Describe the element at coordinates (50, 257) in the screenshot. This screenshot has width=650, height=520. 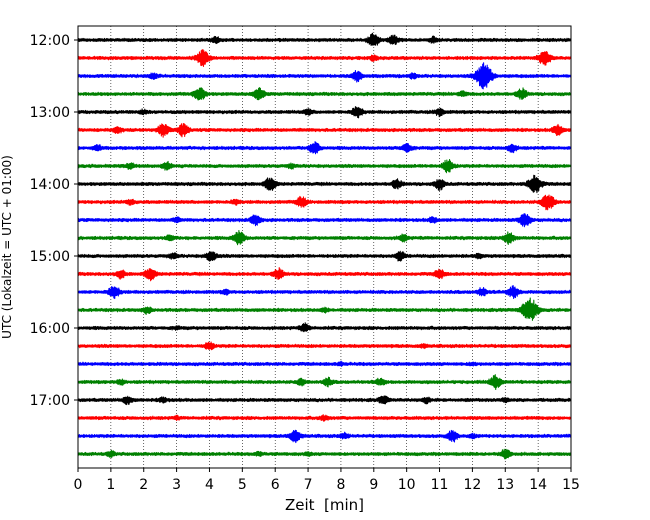
I see `y-tick-label-1500: 15:00` at that location.